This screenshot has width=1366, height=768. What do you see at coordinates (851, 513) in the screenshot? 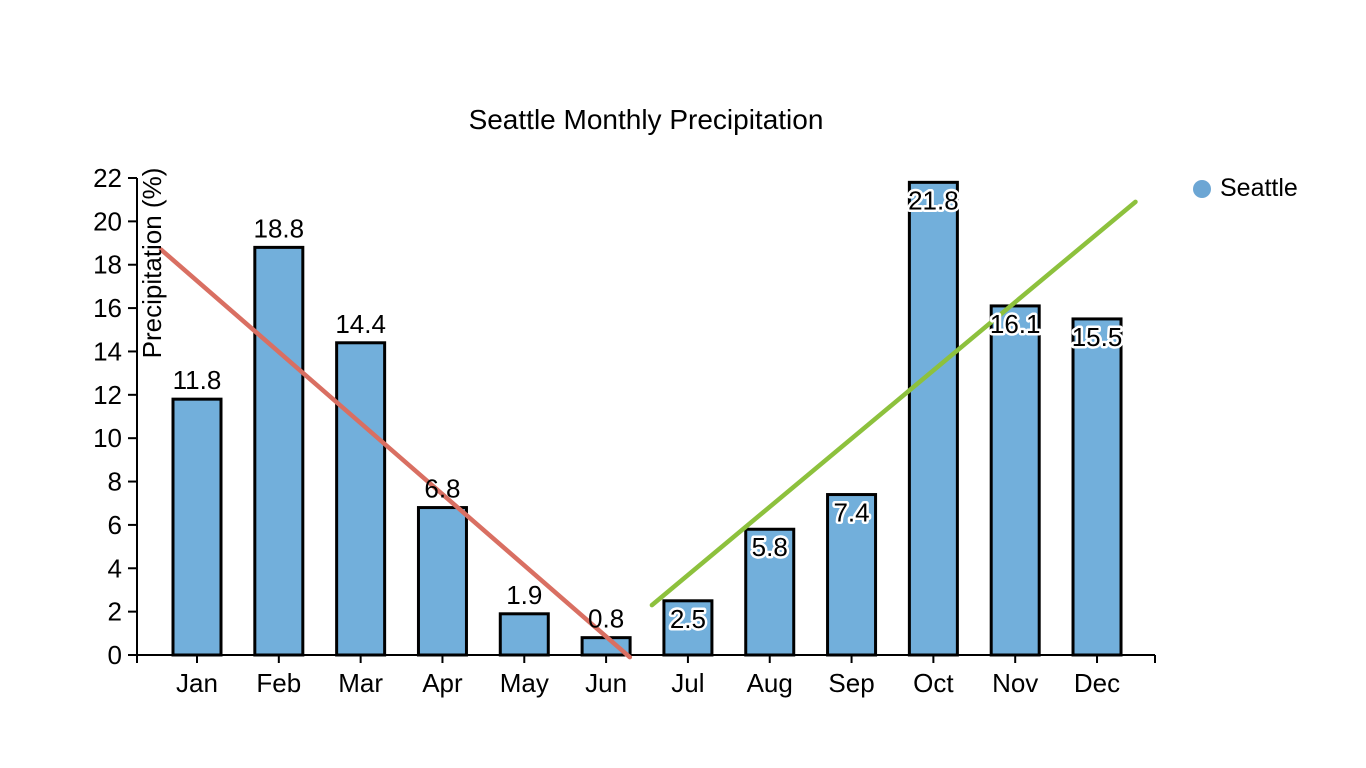
I see `bar-value-label: 7.4` at bounding box center [851, 513].